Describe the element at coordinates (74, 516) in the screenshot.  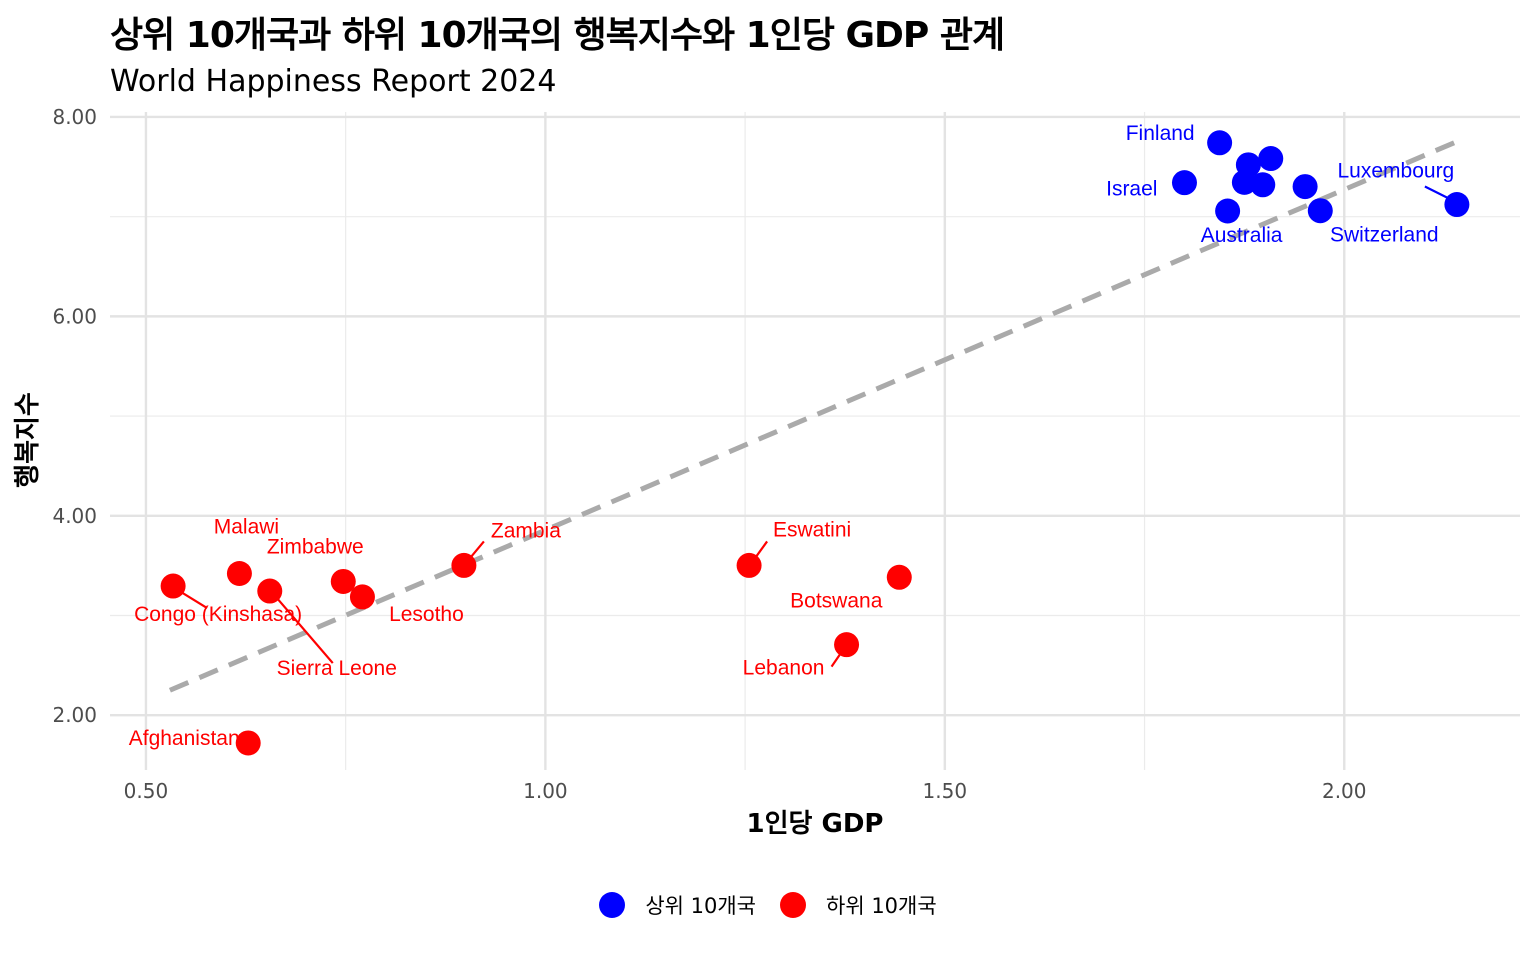
I see `y-tick-label-1: 4.00` at that location.